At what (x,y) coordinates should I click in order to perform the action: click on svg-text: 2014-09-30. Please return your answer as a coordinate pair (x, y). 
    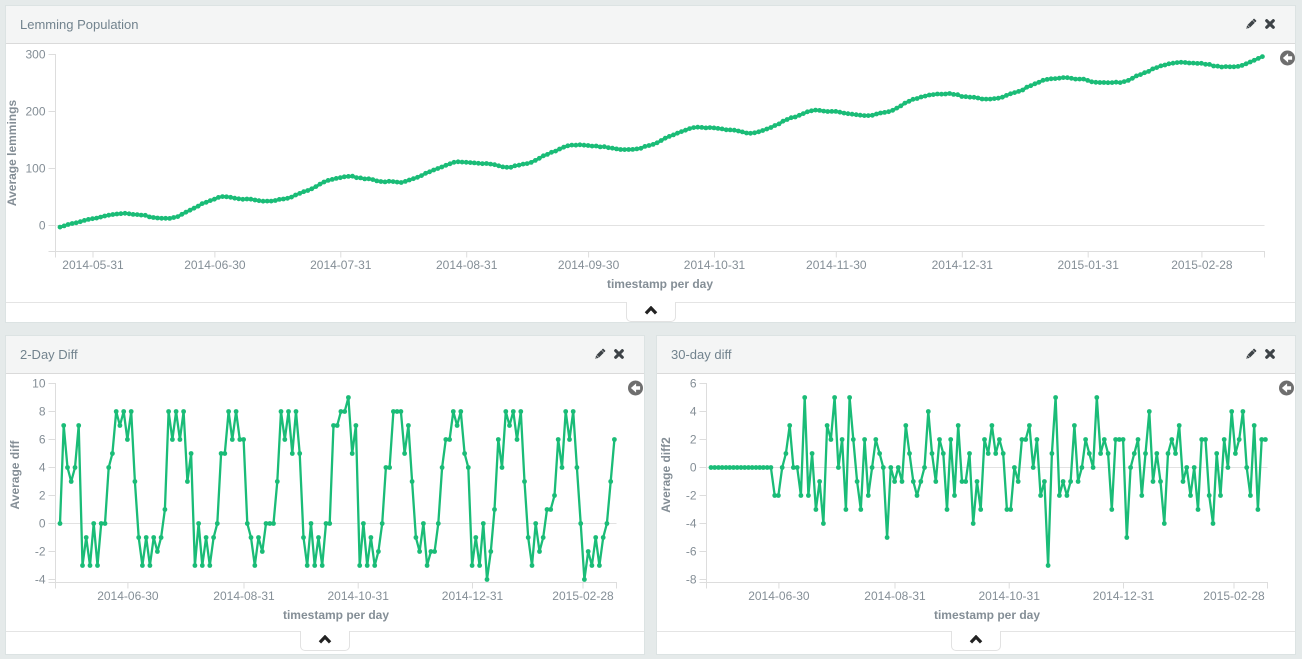
    Looking at the image, I should click on (589, 265).